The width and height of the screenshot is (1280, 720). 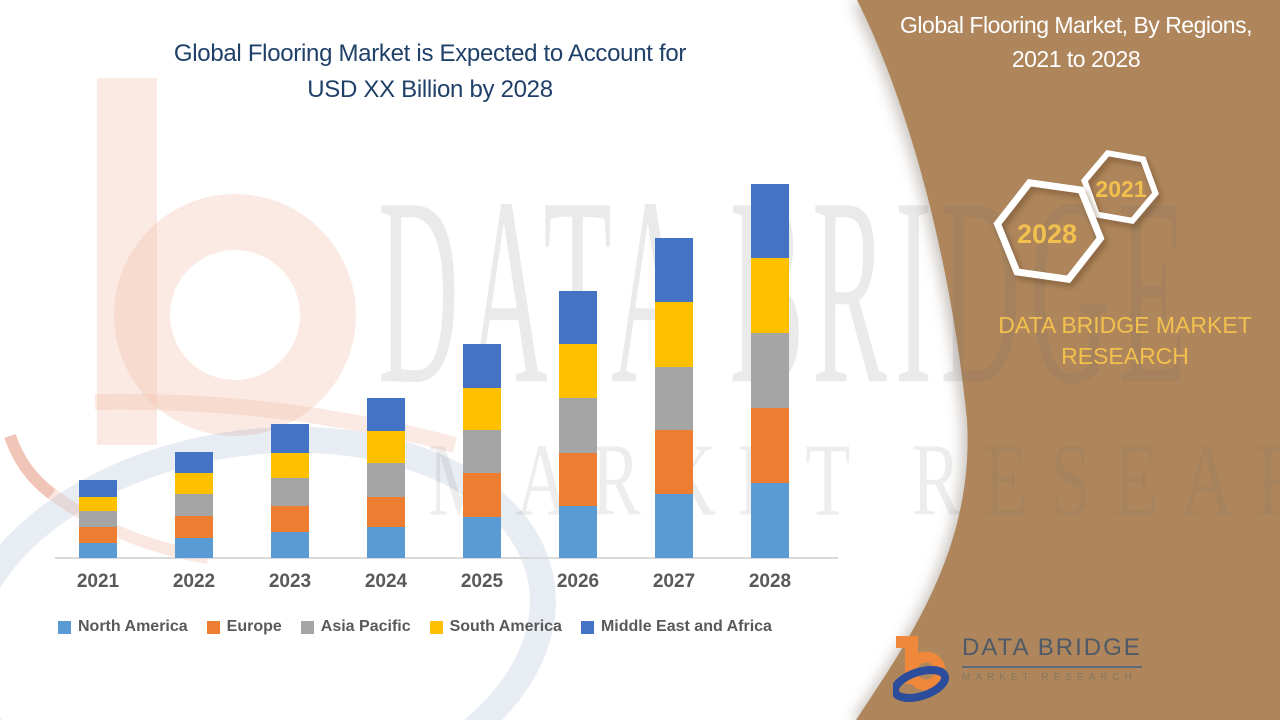 What do you see at coordinates (1125, 325) in the screenshot?
I see `panel-brand-line1: DATA BRIDGE MARKET` at bounding box center [1125, 325].